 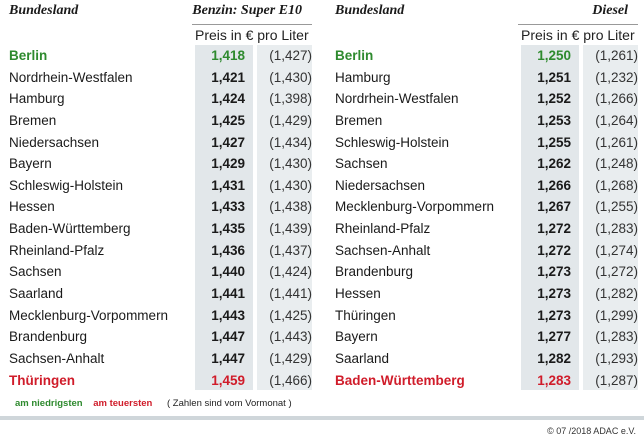 I want to click on previous-month-price: (1,274), so click(x=616, y=250).